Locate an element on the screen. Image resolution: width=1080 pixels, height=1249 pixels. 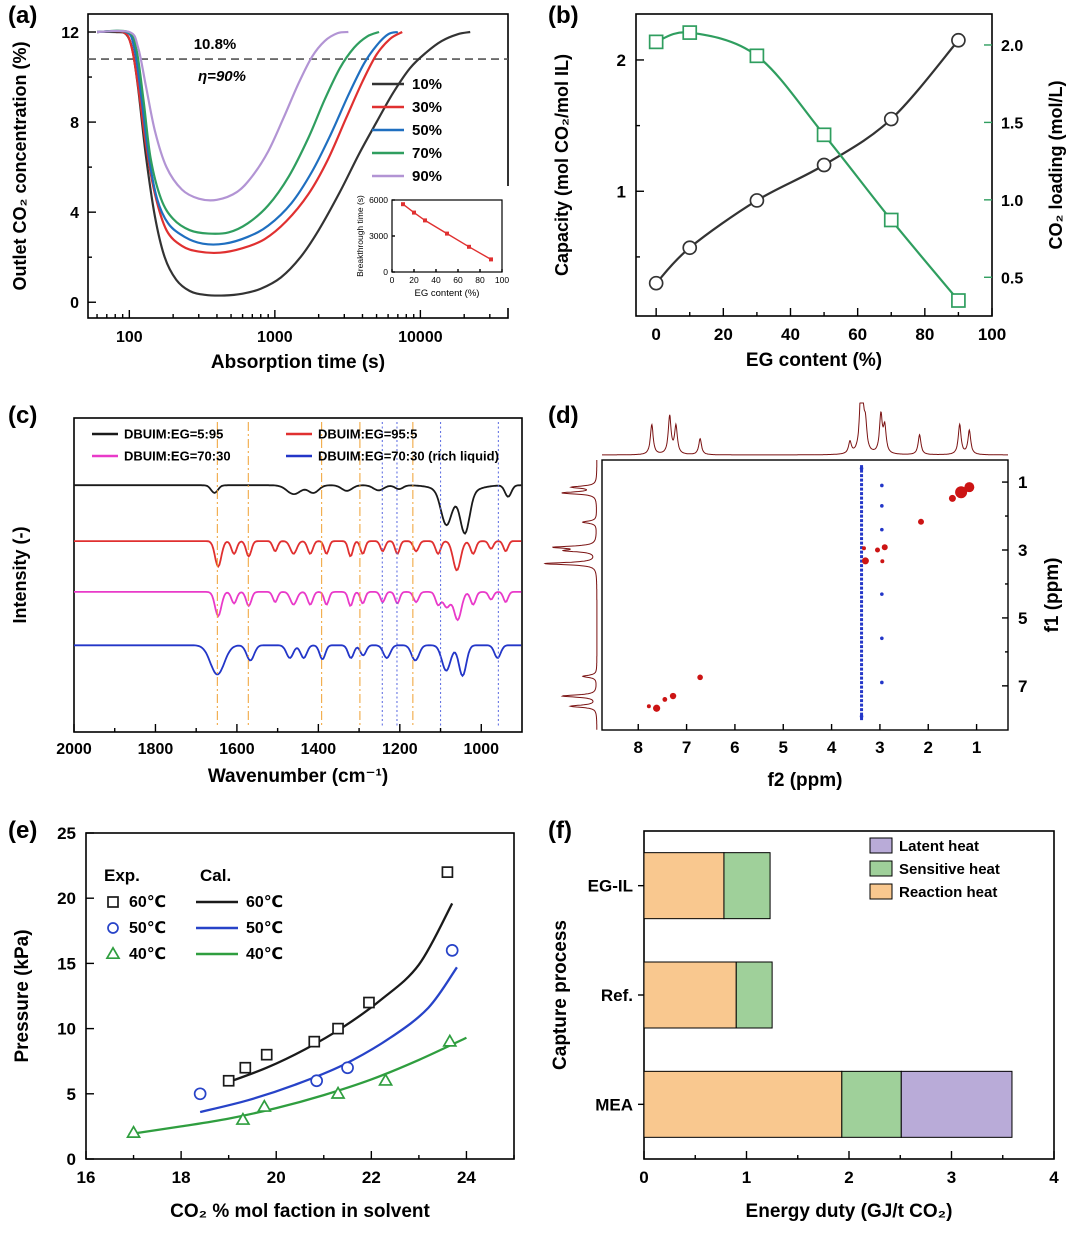
svg-text: EG-IL is located at coordinates (610, 886).